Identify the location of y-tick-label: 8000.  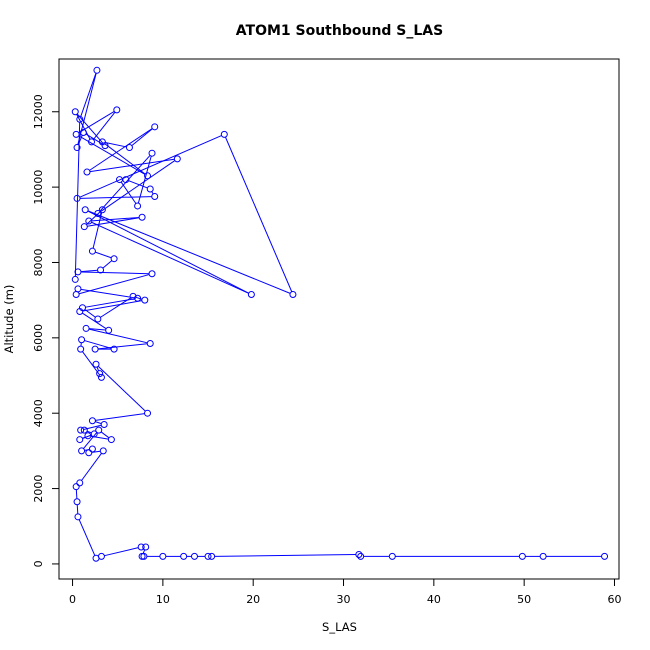
(38, 262).